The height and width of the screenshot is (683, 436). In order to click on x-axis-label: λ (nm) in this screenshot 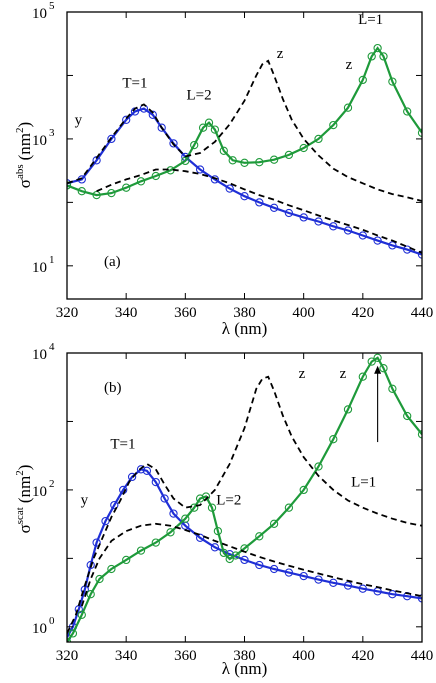, I will do `click(245, 328)`.